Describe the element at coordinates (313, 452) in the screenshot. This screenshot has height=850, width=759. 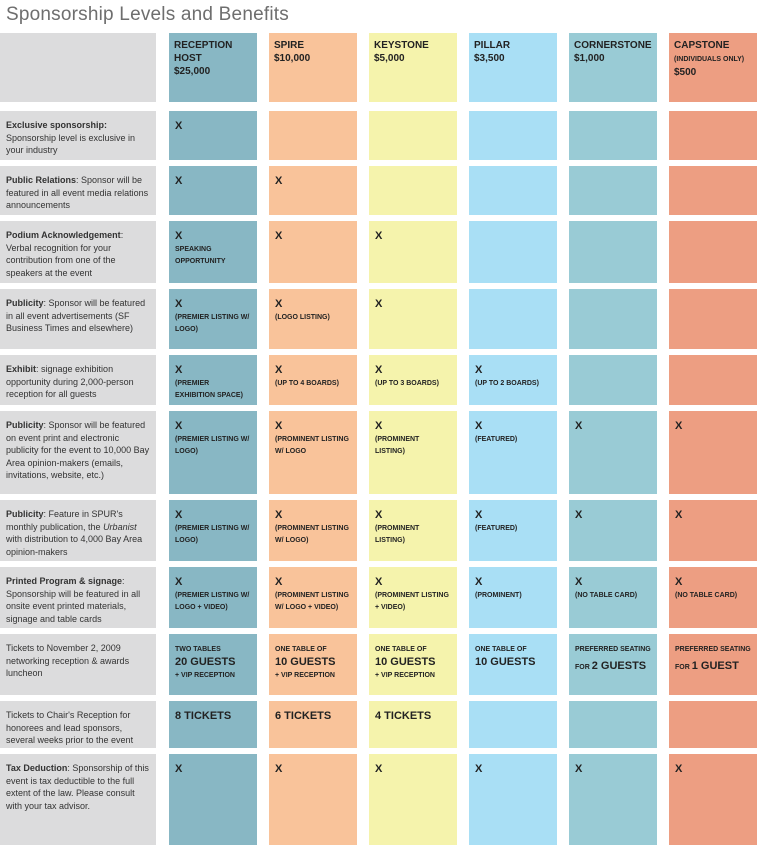
I see `benefit-cell: X (PROMINENT LISTING W/ LOGO` at that location.